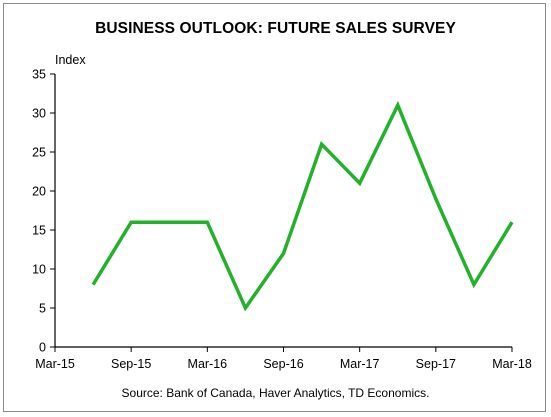  What do you see at coordinates (283, 364) in the screenshot?
I see `x-tick-label: Sep-16` at bounding box center [283, 364].